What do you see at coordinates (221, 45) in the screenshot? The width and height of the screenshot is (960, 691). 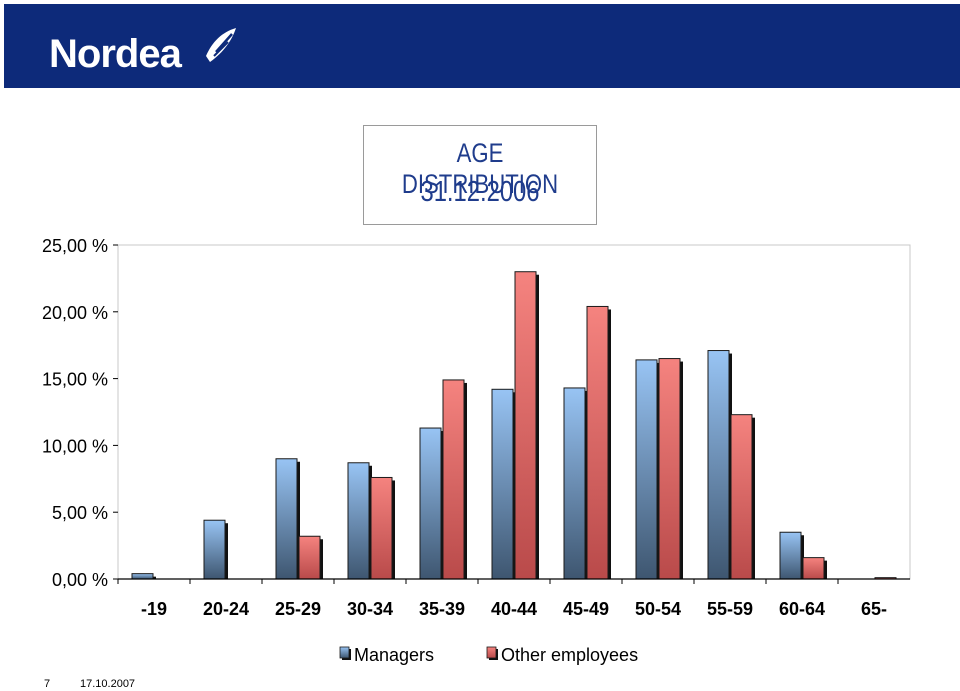 I see `sail-logo-icon` at bounding box center [221, 45].